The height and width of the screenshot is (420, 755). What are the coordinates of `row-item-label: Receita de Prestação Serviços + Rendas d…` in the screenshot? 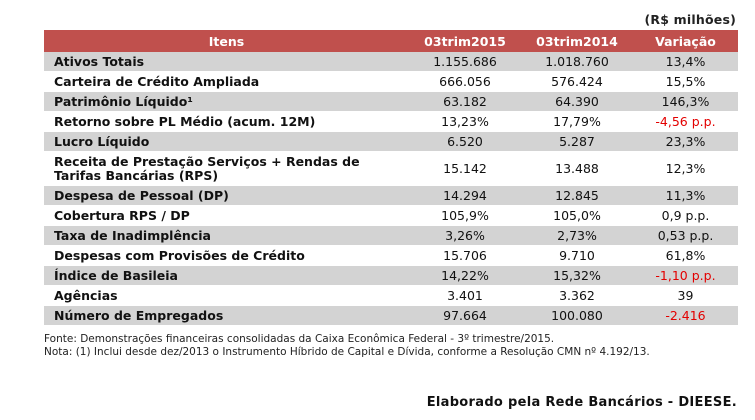 It's located at (226, 168).